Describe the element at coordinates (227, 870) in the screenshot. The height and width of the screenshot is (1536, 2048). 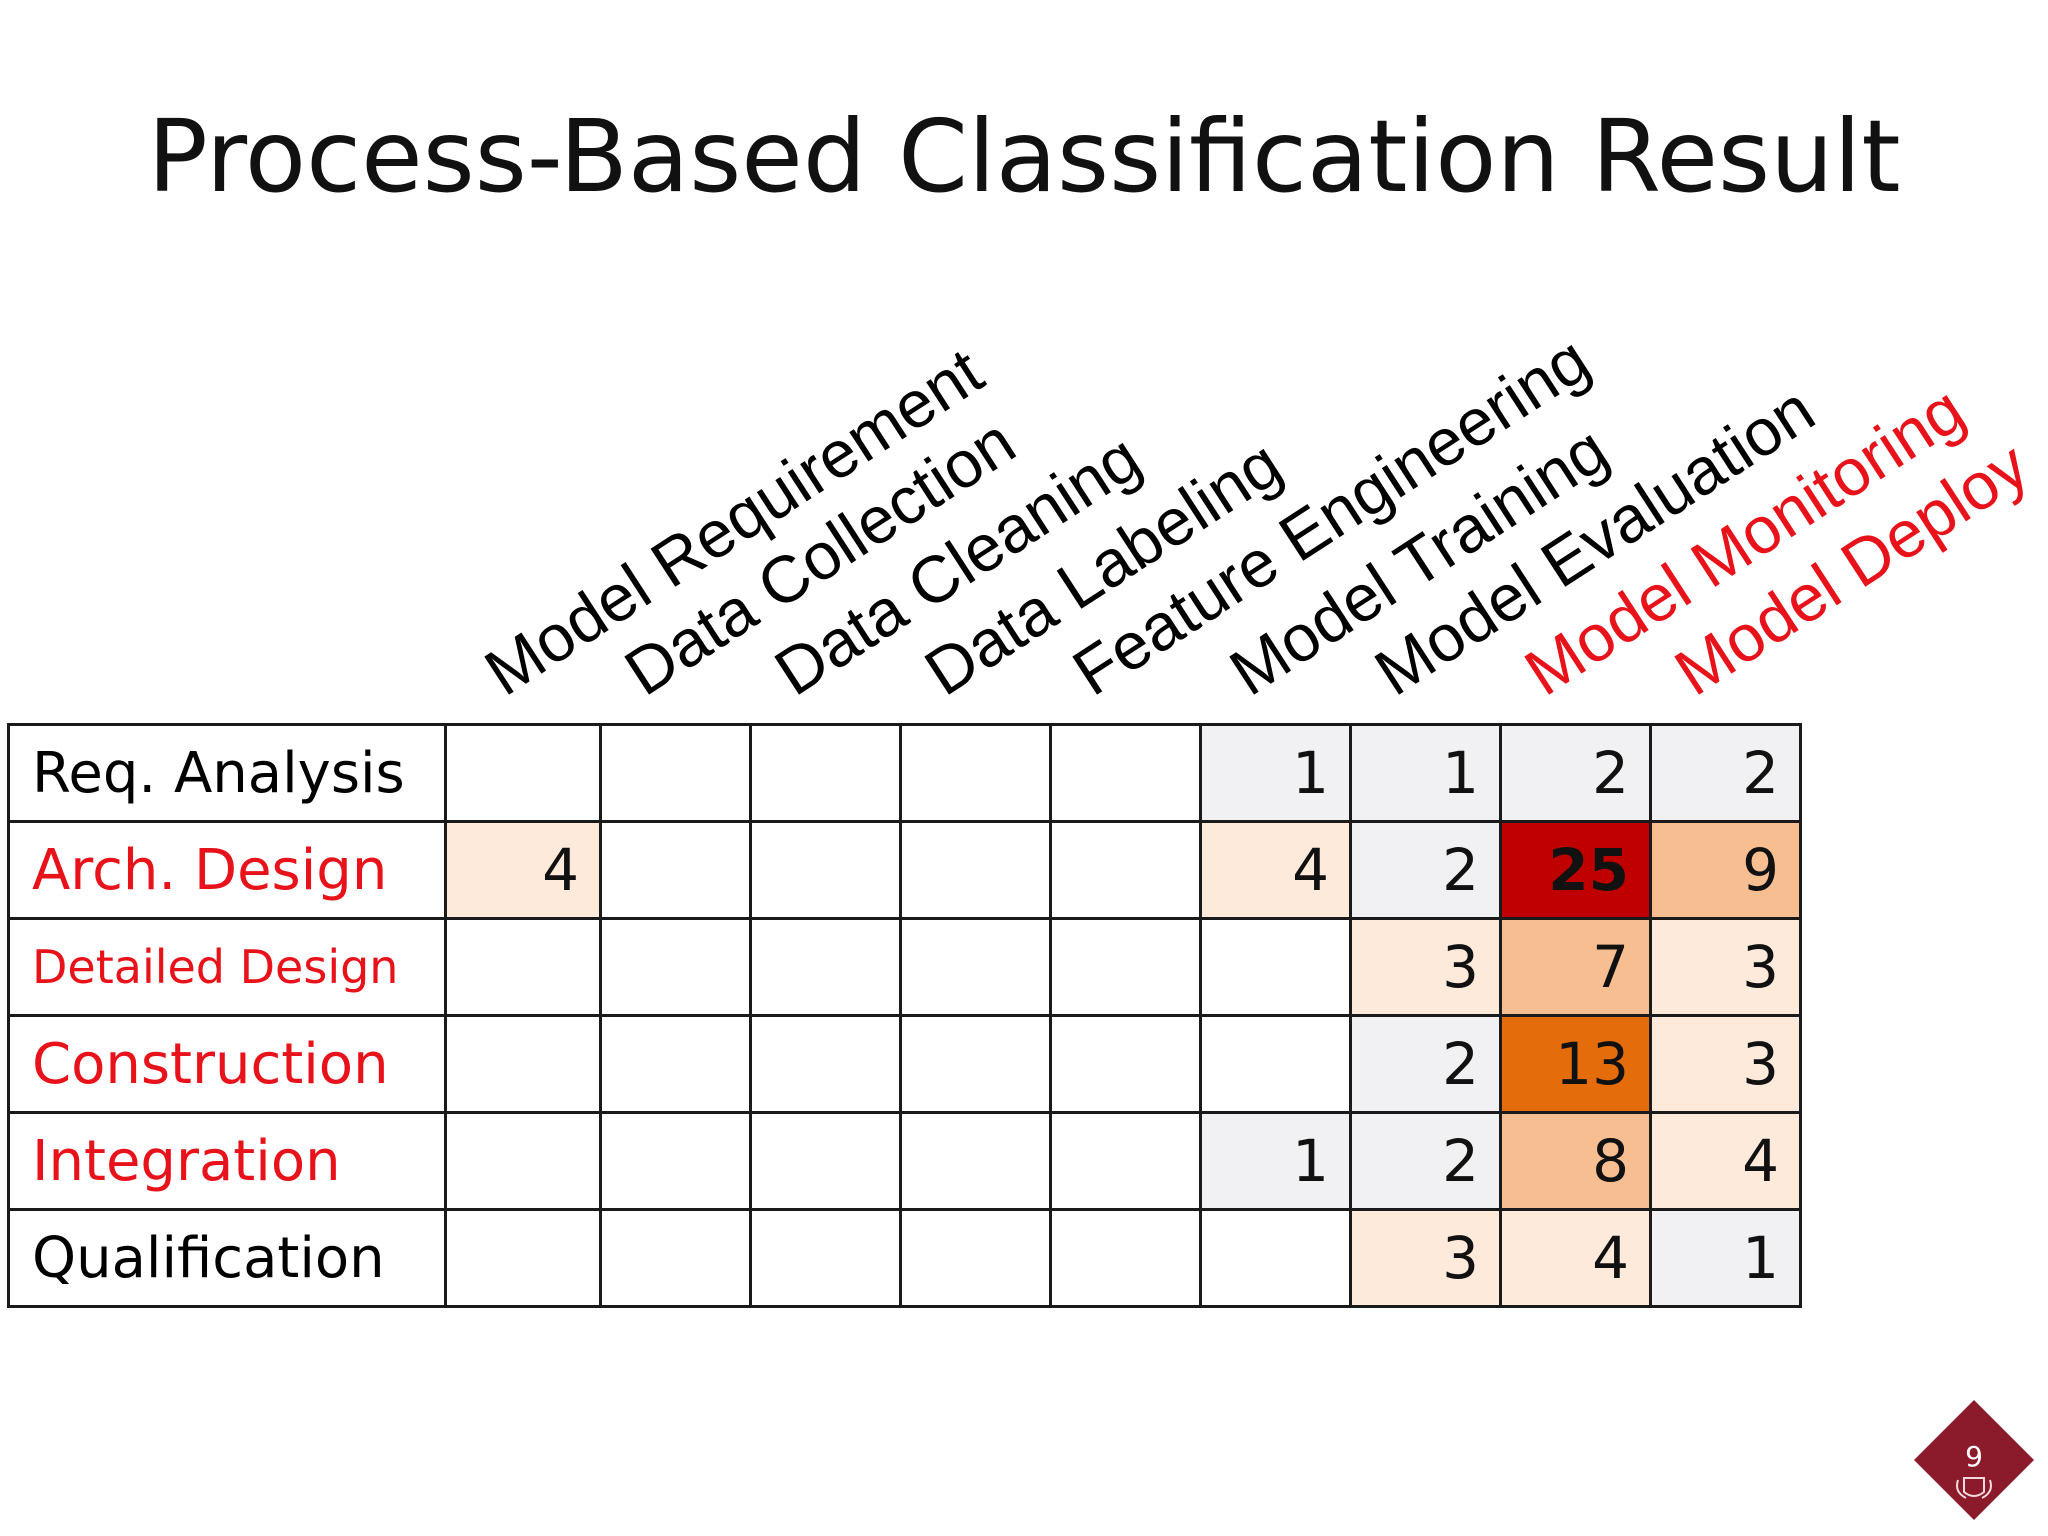
I see `row-label: Arch. Design` at that location.